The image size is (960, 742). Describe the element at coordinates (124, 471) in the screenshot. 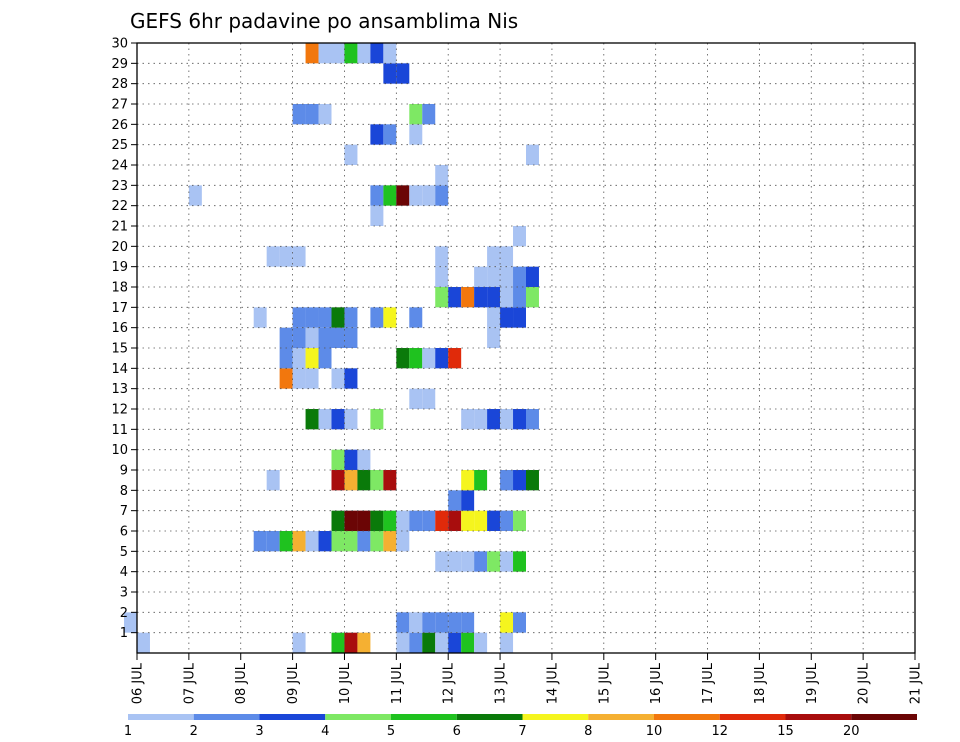

I see `y-tick-label: 9` at that location.